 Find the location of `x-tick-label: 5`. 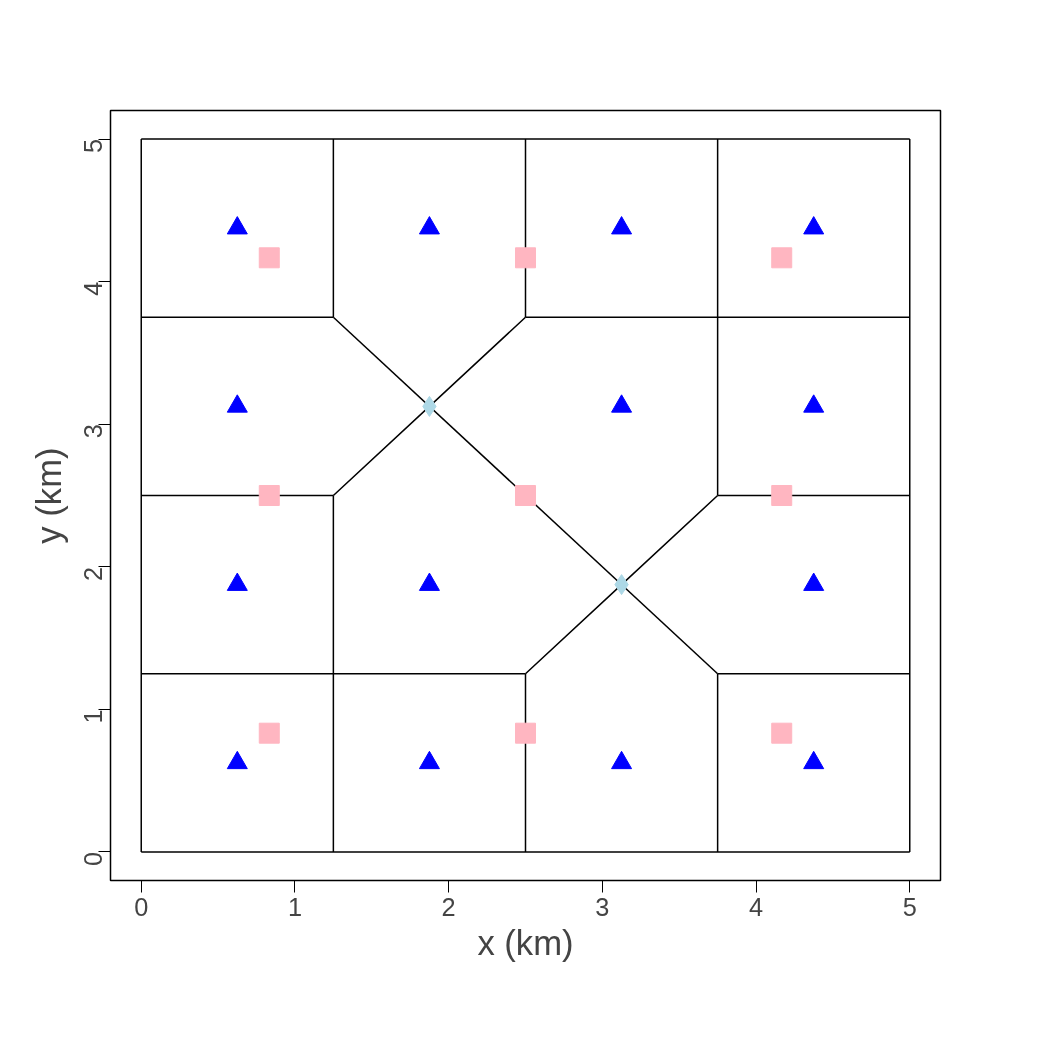

x-tick-label: 5 is located at coordinates (909, 906).